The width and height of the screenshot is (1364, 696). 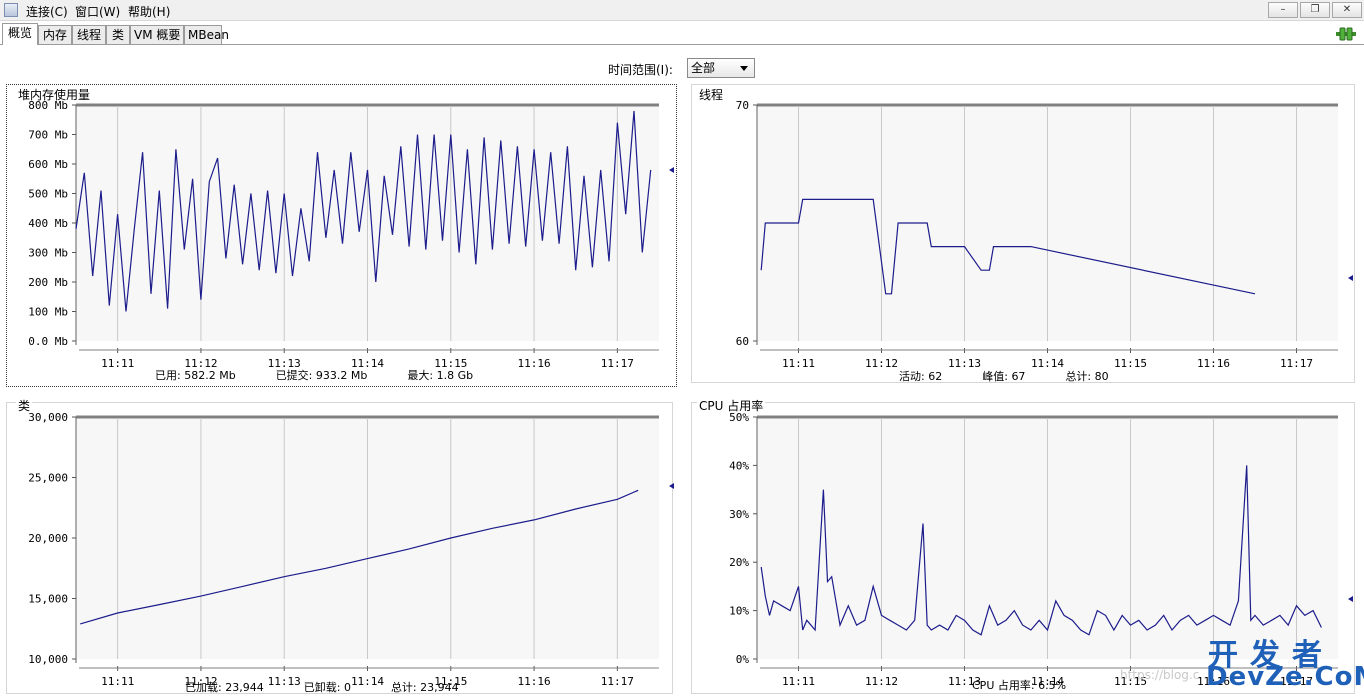 What do you see at coordinates (98, 12) in the screenshot?
I see `menu-window: 窗口(W)` at bounding box center [98, 12].